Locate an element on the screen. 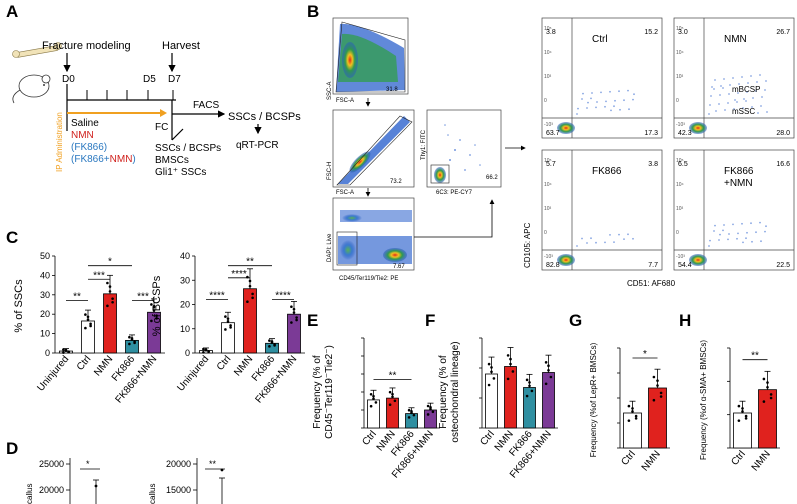  sig-mark: *** is located at coordinates (99, 275).